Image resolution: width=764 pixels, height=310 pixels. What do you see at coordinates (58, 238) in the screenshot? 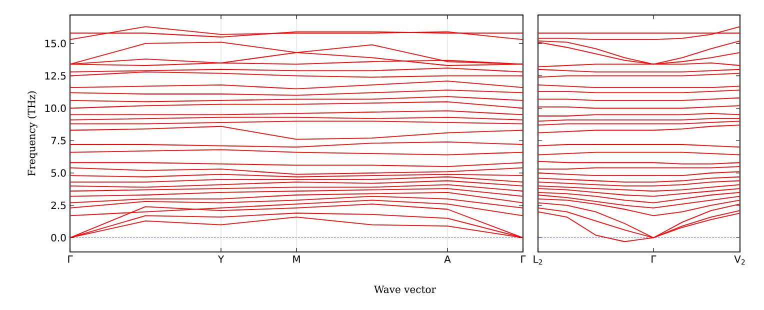
I see `y-tick-label: 0.0` at bounding box center [58, 238].